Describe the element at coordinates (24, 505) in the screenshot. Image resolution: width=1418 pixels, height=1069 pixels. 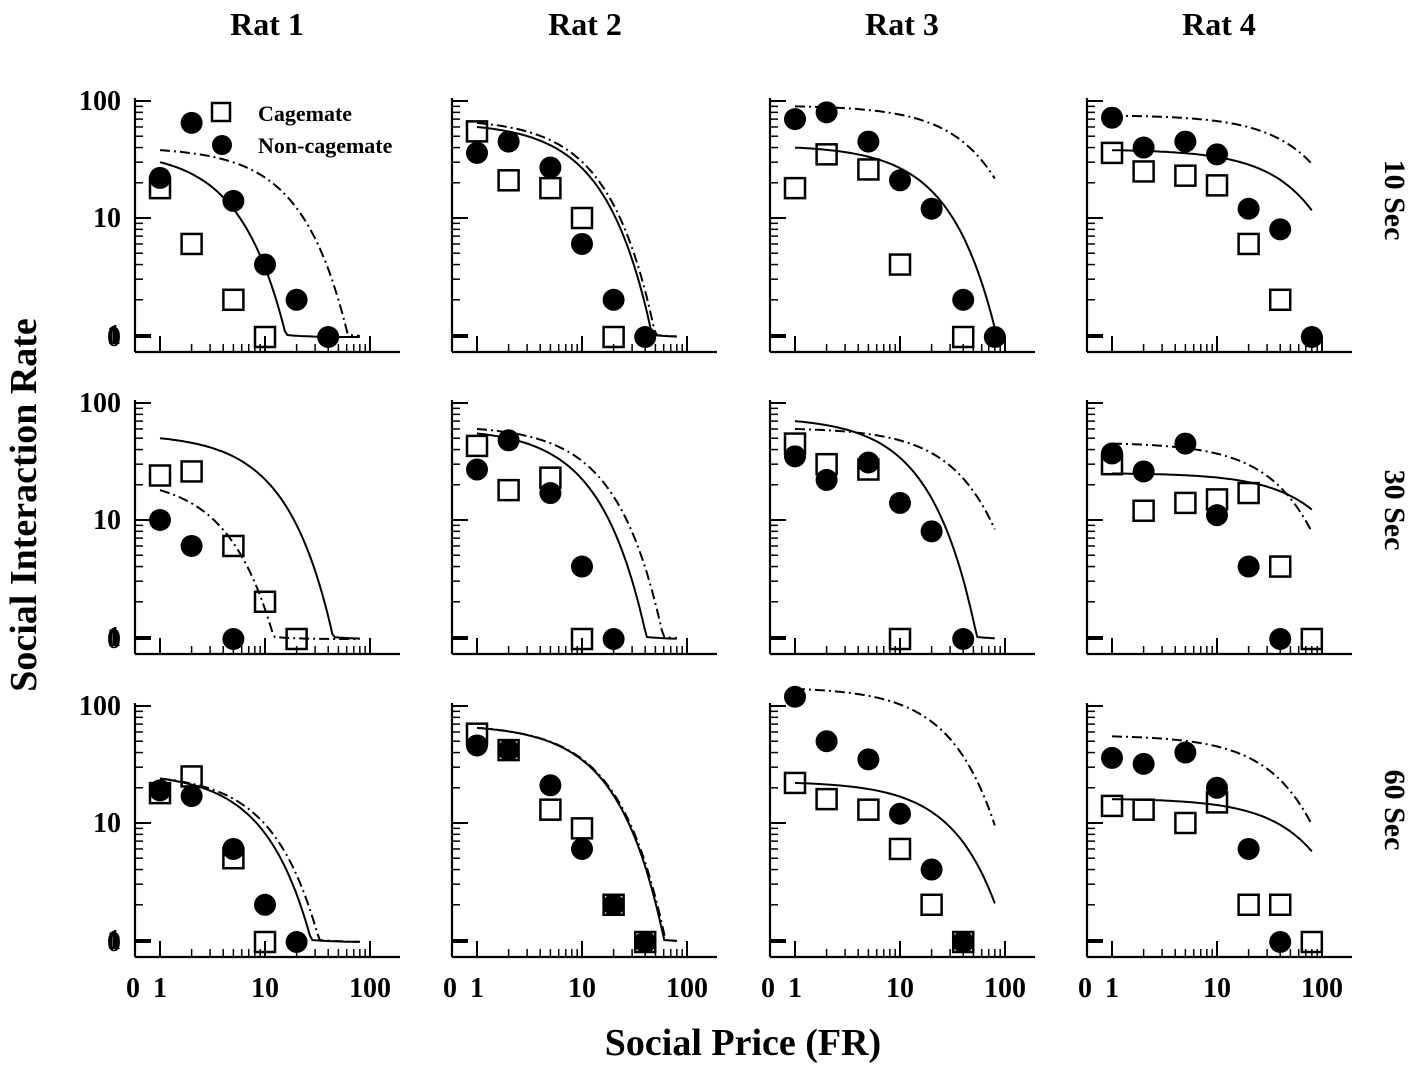
I see `y-axis-label: Social Interaction Rate` at that location.